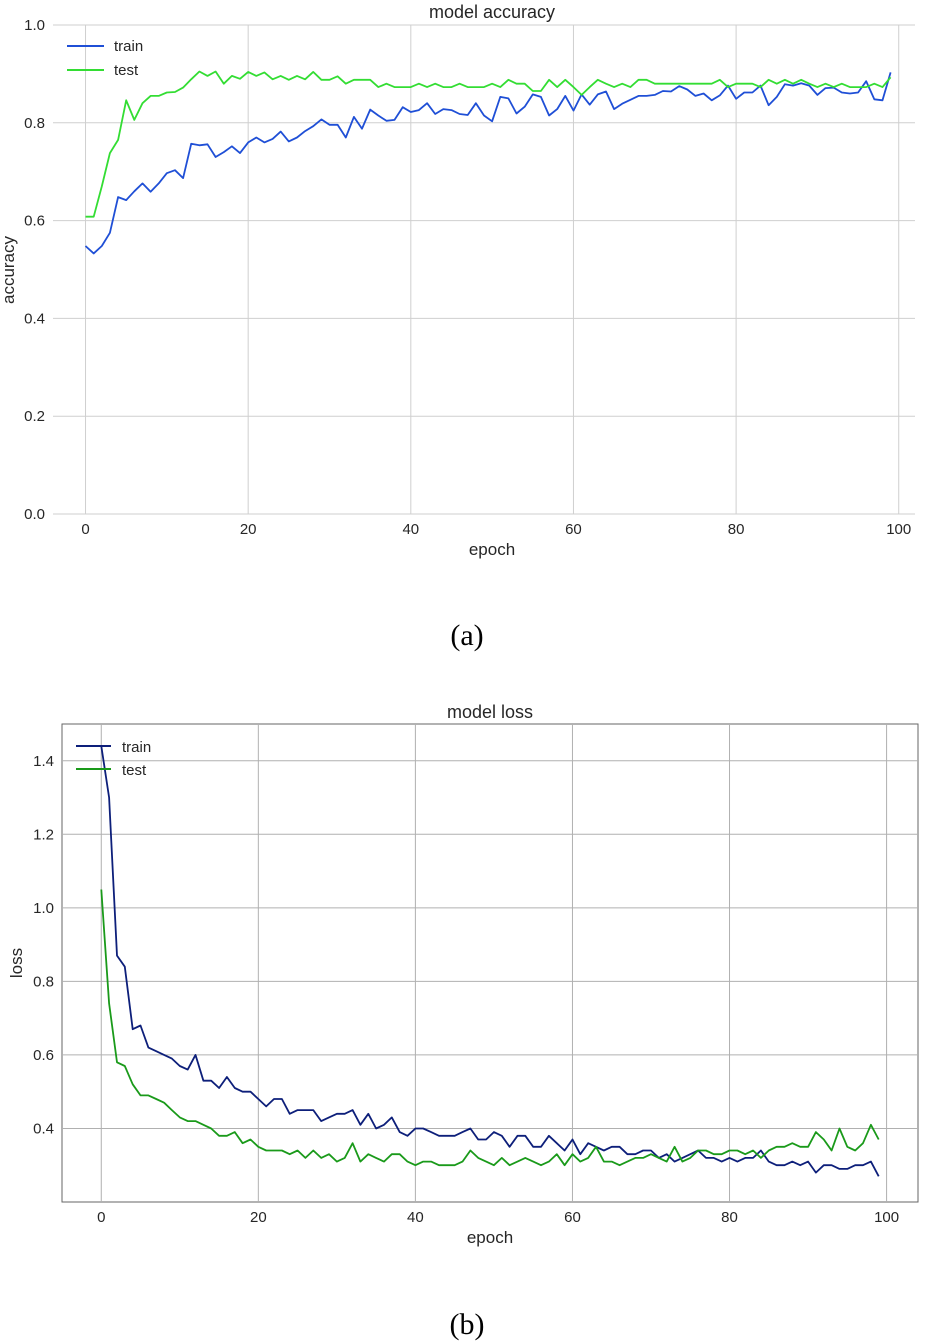  I want to click on accuracy-x-tick-label: 100, so click(898, 529).